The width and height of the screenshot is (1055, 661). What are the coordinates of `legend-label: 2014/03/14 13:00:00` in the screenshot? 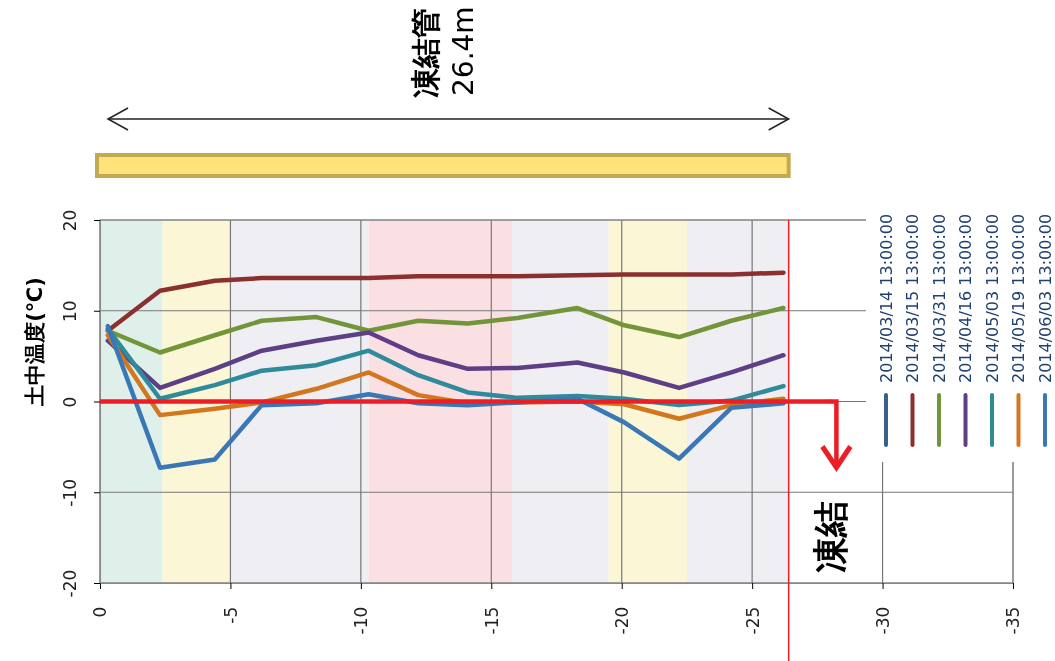 It's located at (886, 298).